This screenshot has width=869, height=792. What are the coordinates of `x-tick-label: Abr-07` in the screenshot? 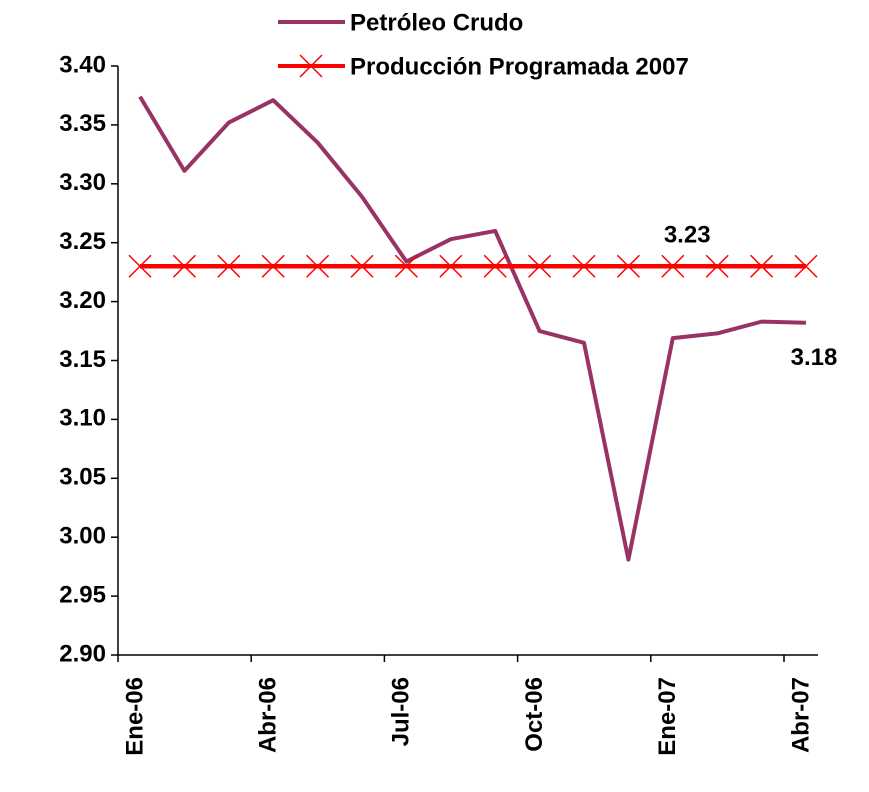 It's located at (800, 715).